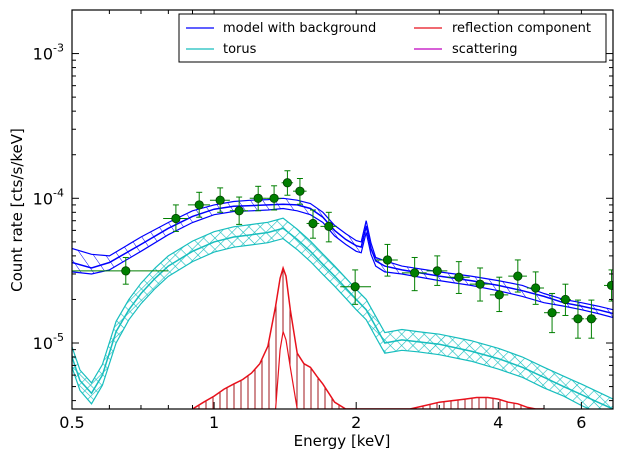  I want to click on x-tick-label: 2, so click(356, 422).